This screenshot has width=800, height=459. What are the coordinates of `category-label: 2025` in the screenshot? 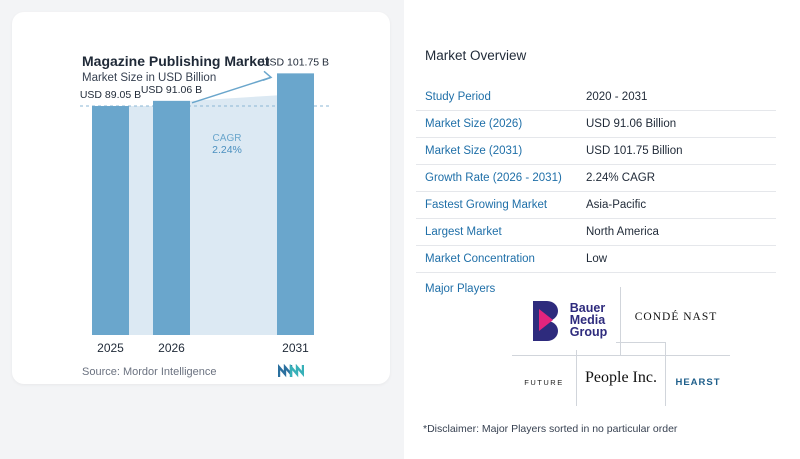 It's located at (110, 348).